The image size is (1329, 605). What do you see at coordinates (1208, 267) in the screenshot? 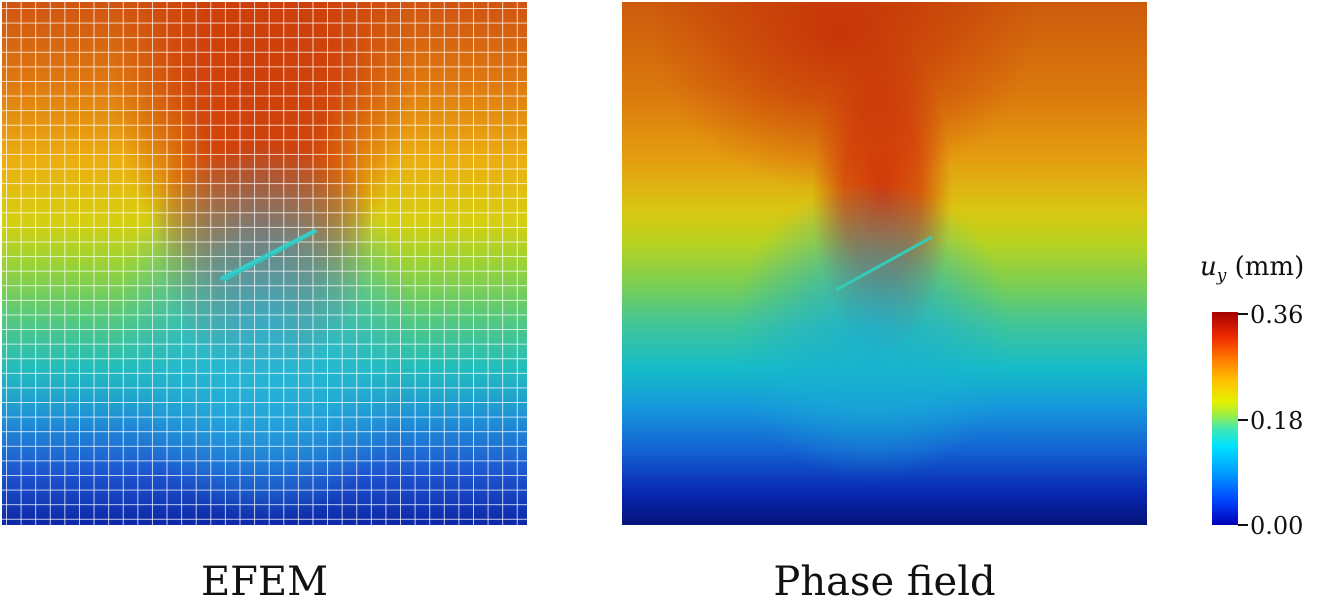
I see `colorbar-symbol: u` at bounding box center [1208, 267].